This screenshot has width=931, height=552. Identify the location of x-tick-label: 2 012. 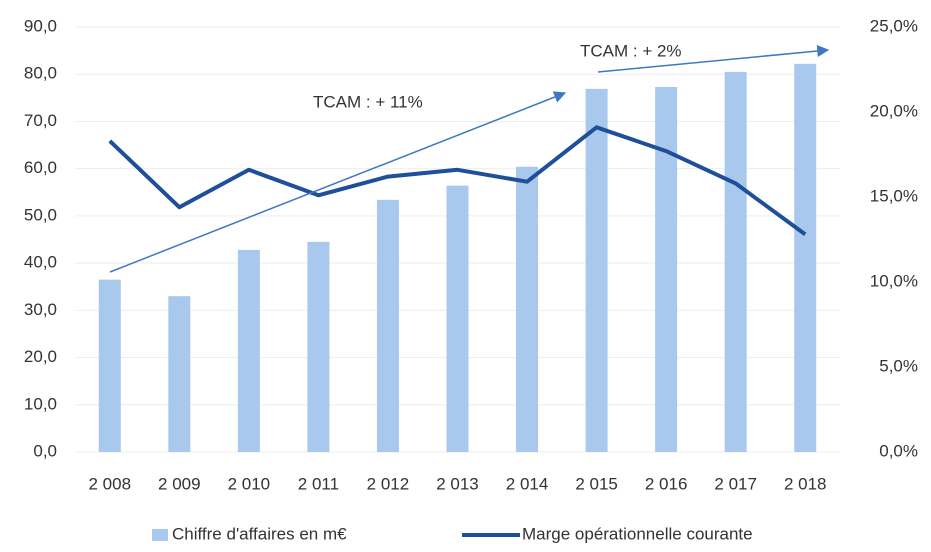
(388, 483).